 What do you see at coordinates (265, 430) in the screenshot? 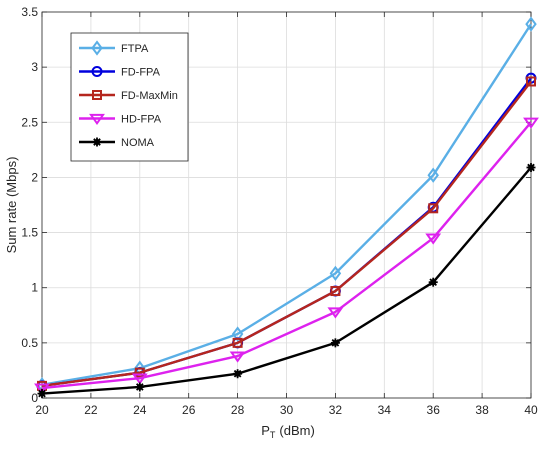
I see `x-axis-title-main: P` at bounding box center [265, 430].